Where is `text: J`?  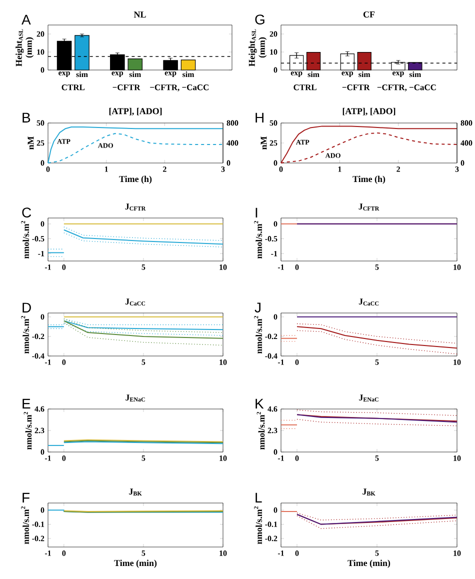 text: J is located at coordinates (257, 307).